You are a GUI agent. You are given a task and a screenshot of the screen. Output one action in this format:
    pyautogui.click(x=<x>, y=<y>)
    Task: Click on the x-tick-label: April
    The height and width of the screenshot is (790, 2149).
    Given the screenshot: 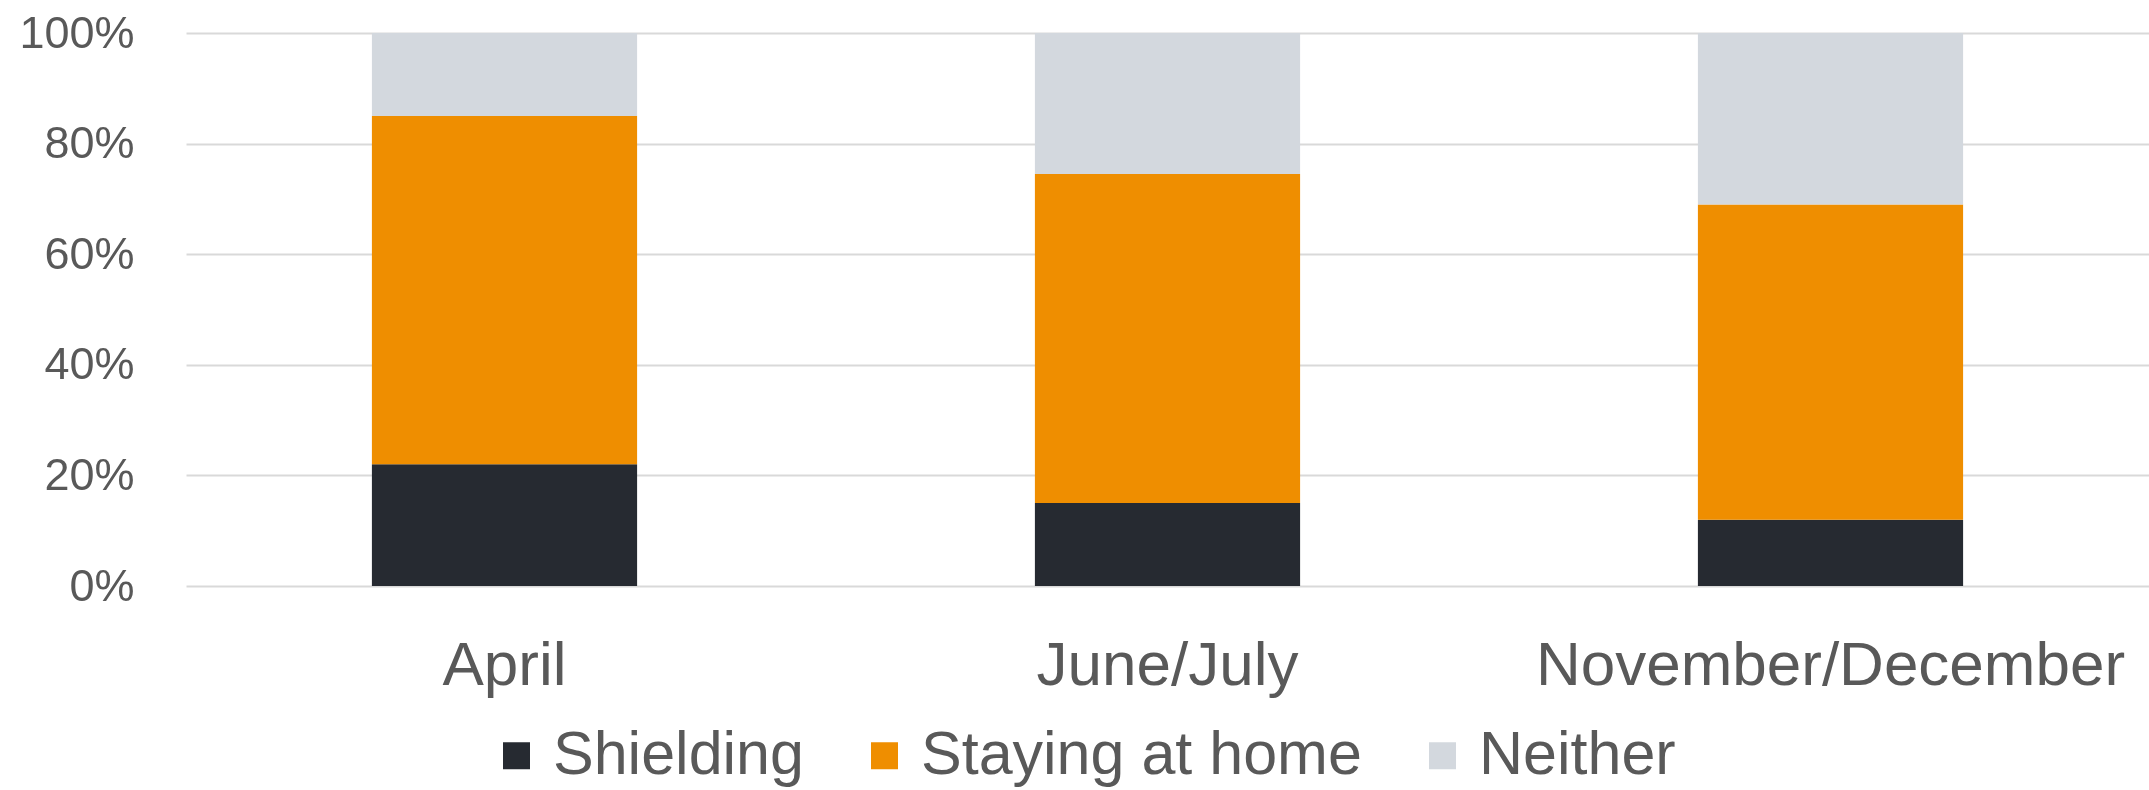 What is the action you would take?
    pyautogui.click(x=504, y=663)
    